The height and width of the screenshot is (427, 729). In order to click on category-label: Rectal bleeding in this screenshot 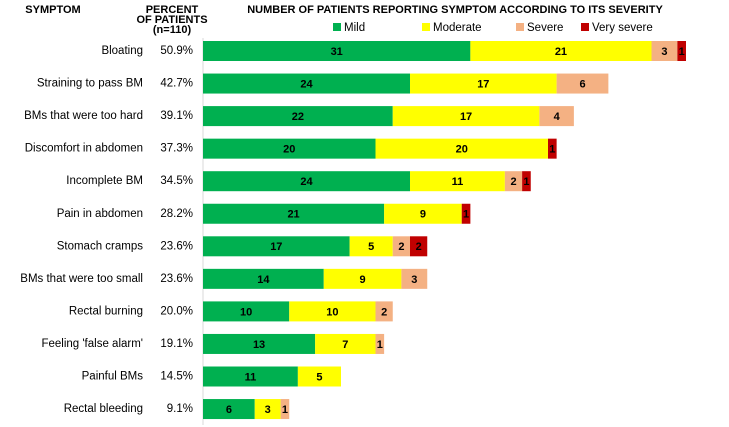, I will do `click(103, 409)`.